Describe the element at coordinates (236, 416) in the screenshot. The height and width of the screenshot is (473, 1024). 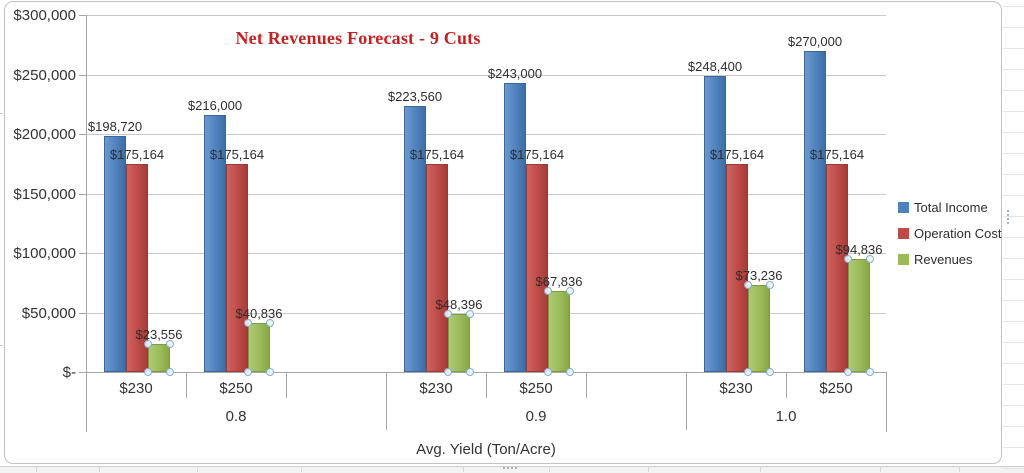
I see `x-axis-group-label: 0.8` at that location.